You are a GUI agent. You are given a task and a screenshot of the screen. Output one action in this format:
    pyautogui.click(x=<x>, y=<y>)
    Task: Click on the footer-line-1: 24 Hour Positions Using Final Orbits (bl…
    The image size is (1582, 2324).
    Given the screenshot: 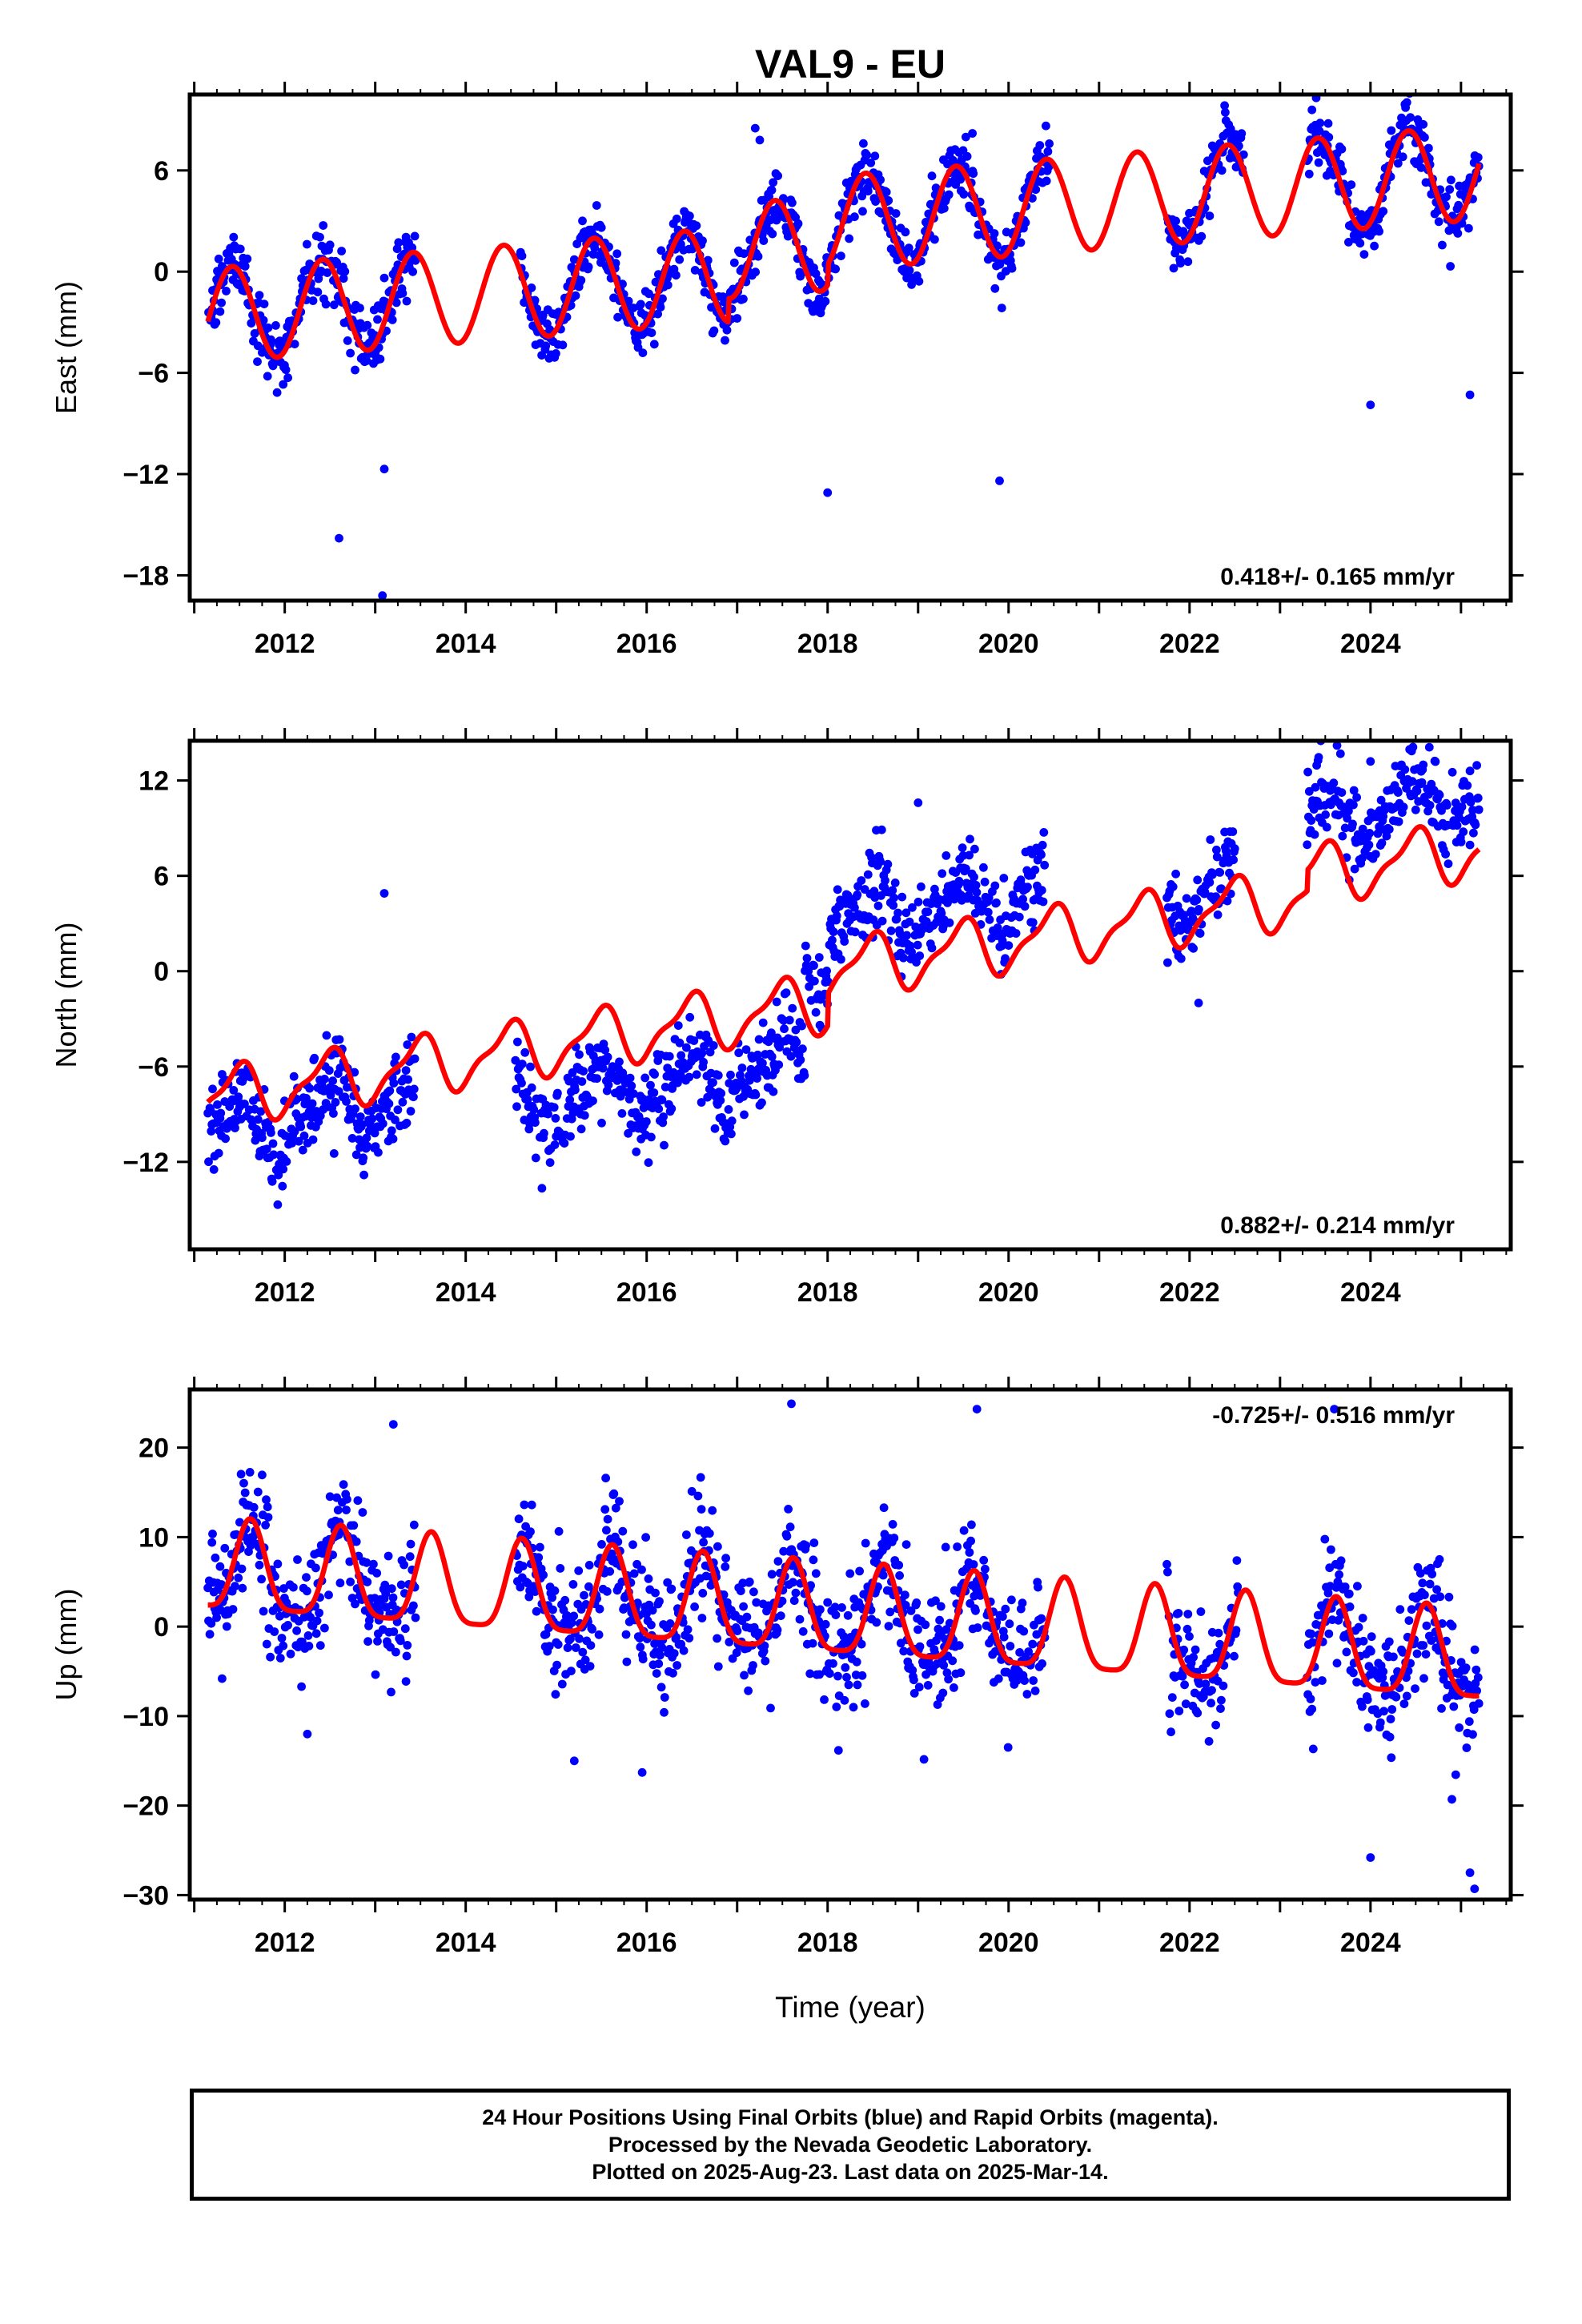 What is the action you would take?
    pyautogui.click(x=850, y=2117)
    